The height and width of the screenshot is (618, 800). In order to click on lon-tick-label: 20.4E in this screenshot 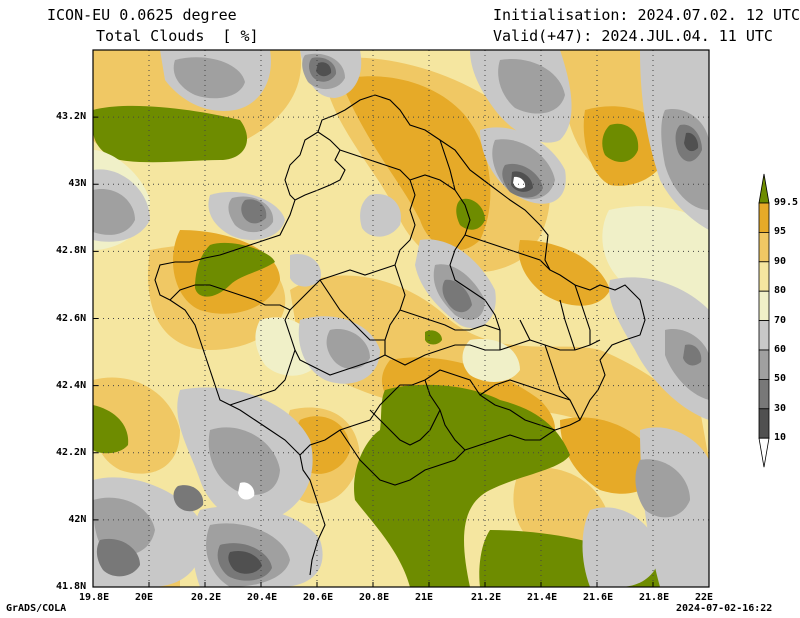, I will do `click(262, 597)`.